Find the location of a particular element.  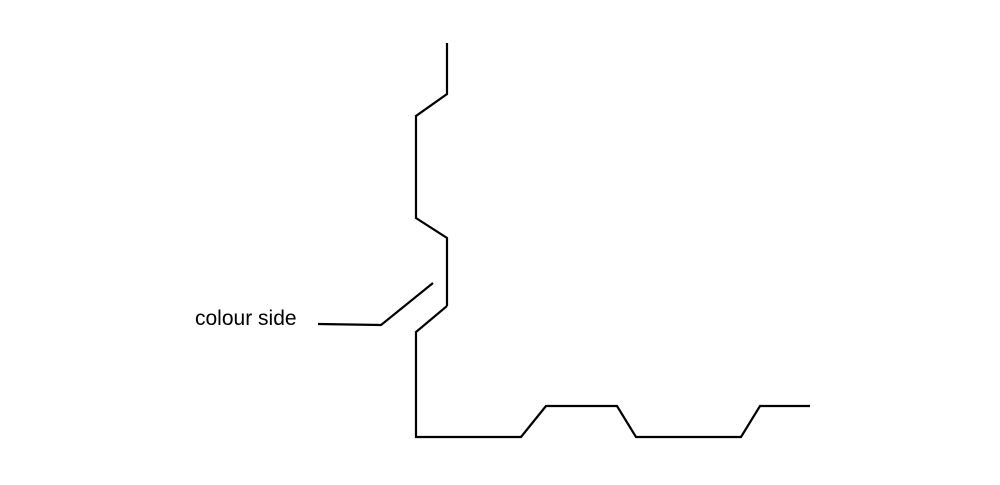

colour-side-leader-line is located at coordinates (375, 304).